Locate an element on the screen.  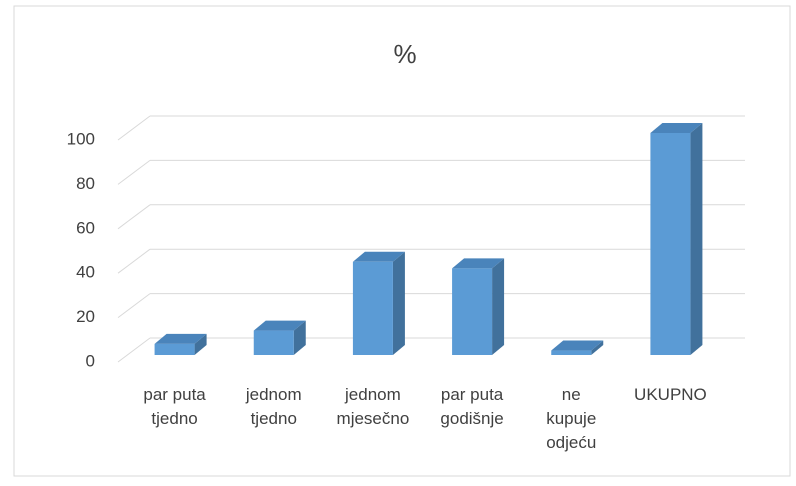
y-tick-label: 40 is located at coordinates (85, 272).